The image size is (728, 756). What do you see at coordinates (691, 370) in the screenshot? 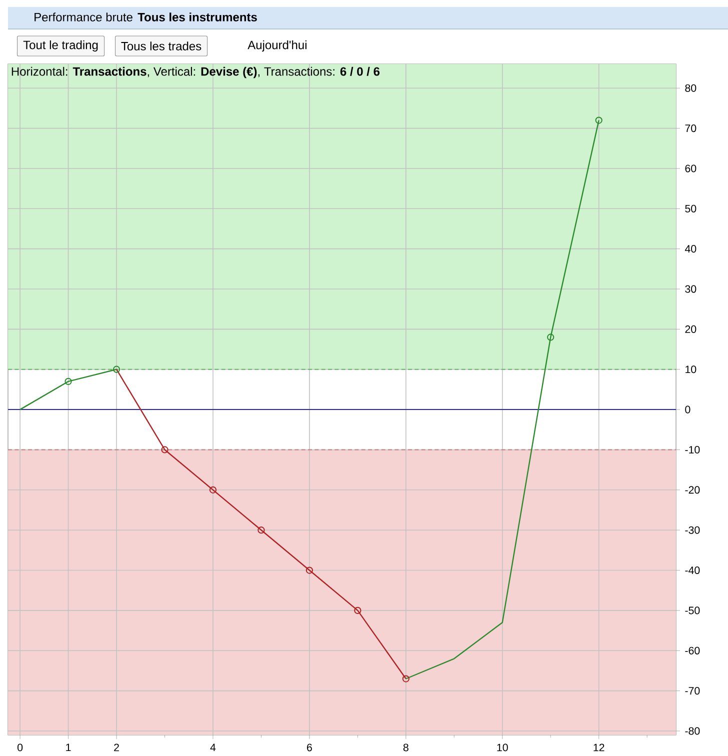
I see `y-tick-label: 10` at bounding box center [691, 370].